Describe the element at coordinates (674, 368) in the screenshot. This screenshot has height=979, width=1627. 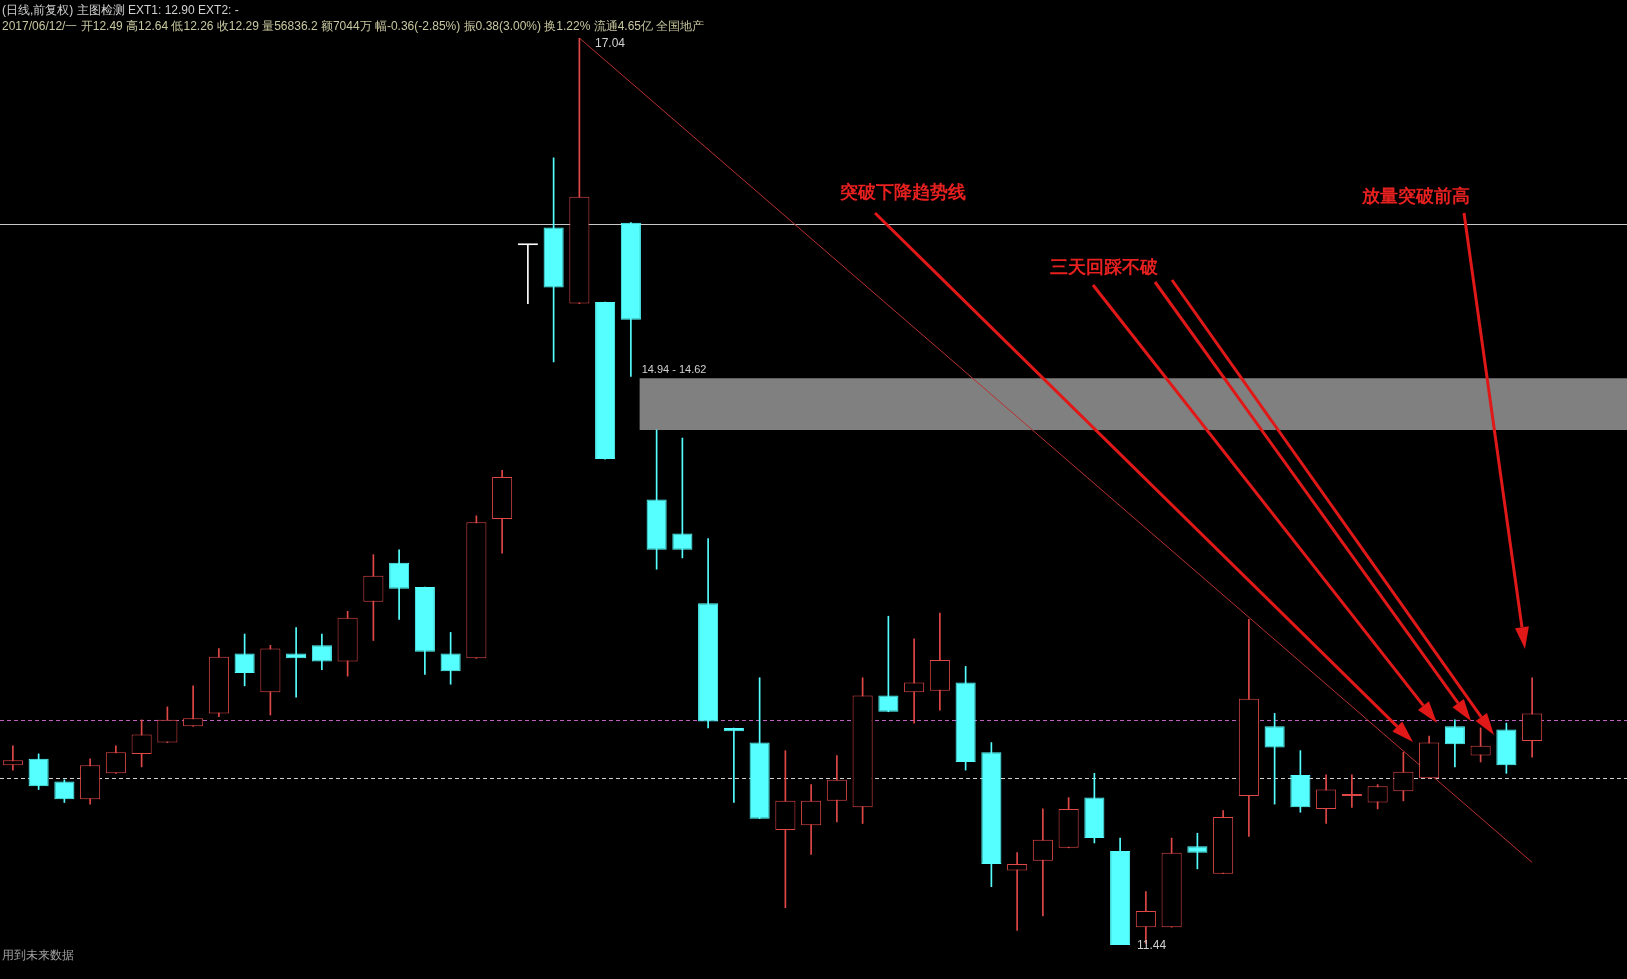
I see `band-label: 14.94 - 14.62` at that location.